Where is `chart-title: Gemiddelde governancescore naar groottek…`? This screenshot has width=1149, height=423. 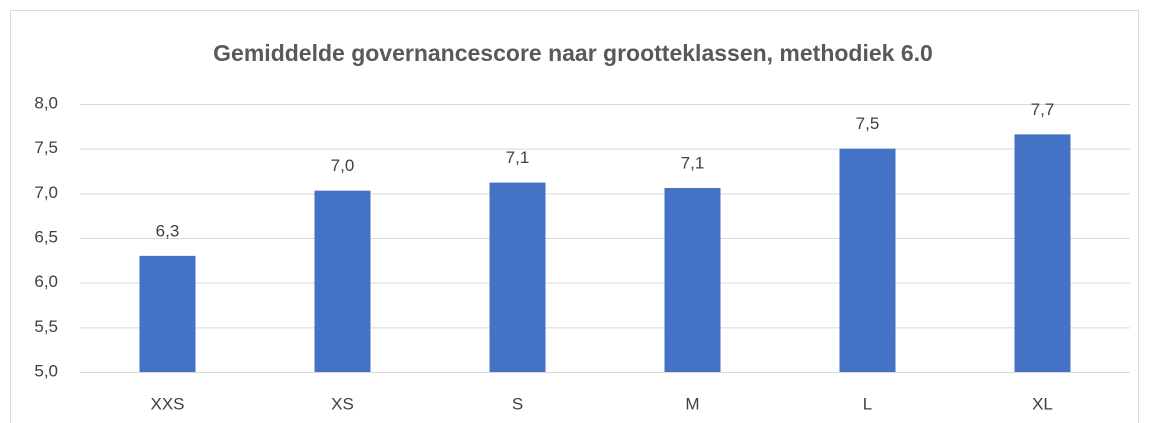 chart-title: Gemiddelde governancescore naar groottek… is located at coordinates (573, 53).